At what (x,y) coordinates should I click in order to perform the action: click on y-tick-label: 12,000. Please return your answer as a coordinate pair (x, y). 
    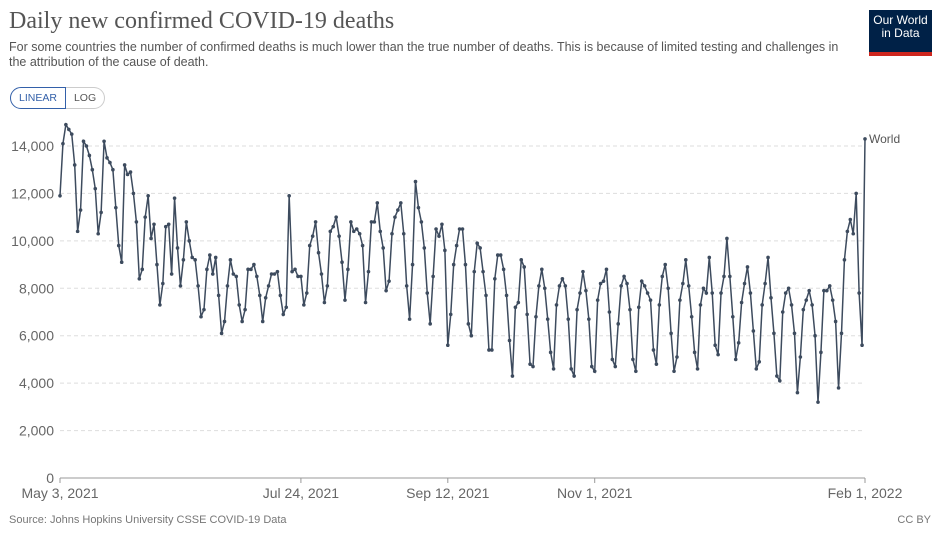
    Looking at the image, I should click on (32, 193).